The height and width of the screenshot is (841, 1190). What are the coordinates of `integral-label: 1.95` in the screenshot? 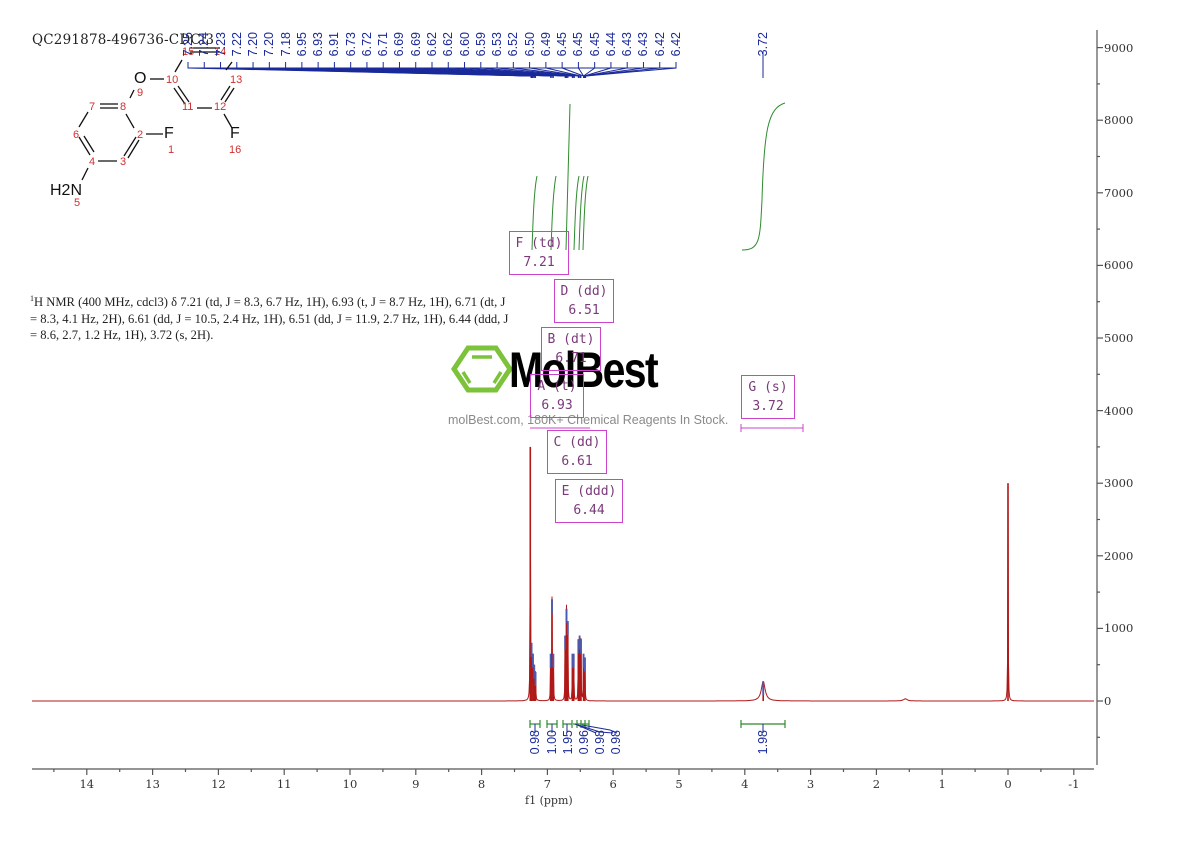 It's located at (568, 742).